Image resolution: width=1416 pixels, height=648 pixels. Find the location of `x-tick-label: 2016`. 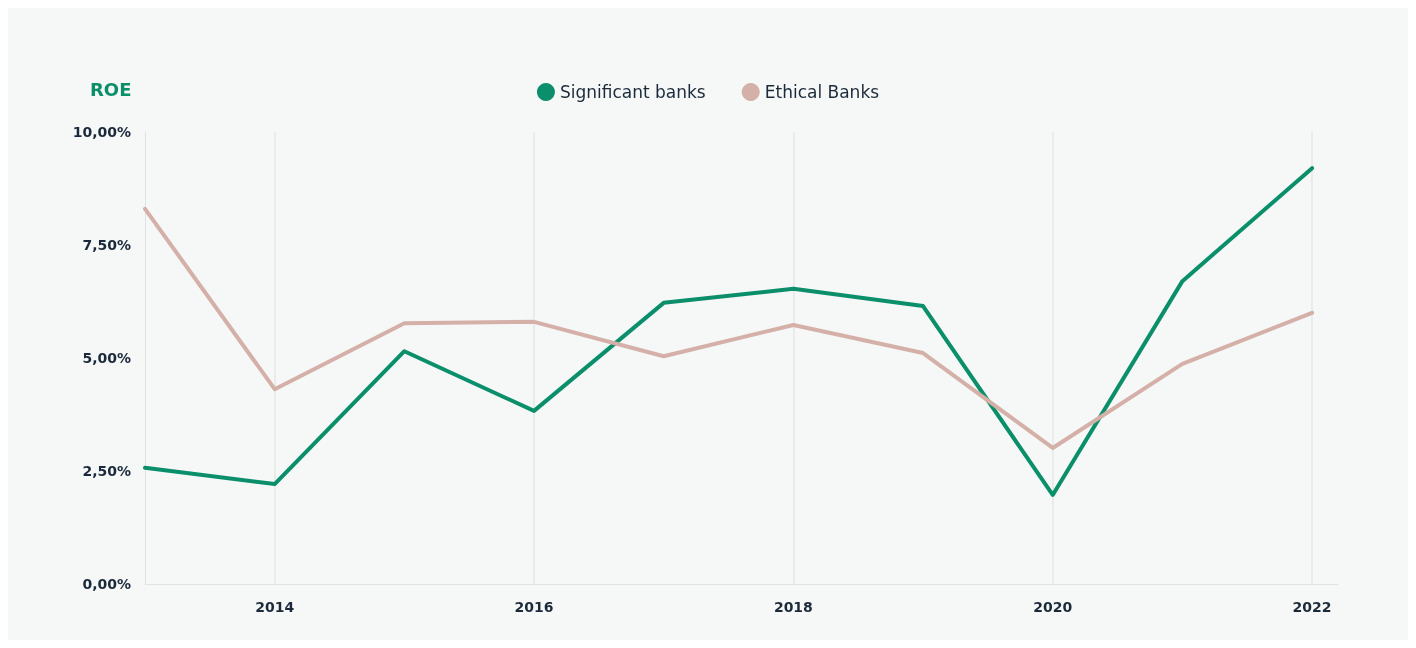

x-tick-label: 2016 is located at coordinates (534, 607).